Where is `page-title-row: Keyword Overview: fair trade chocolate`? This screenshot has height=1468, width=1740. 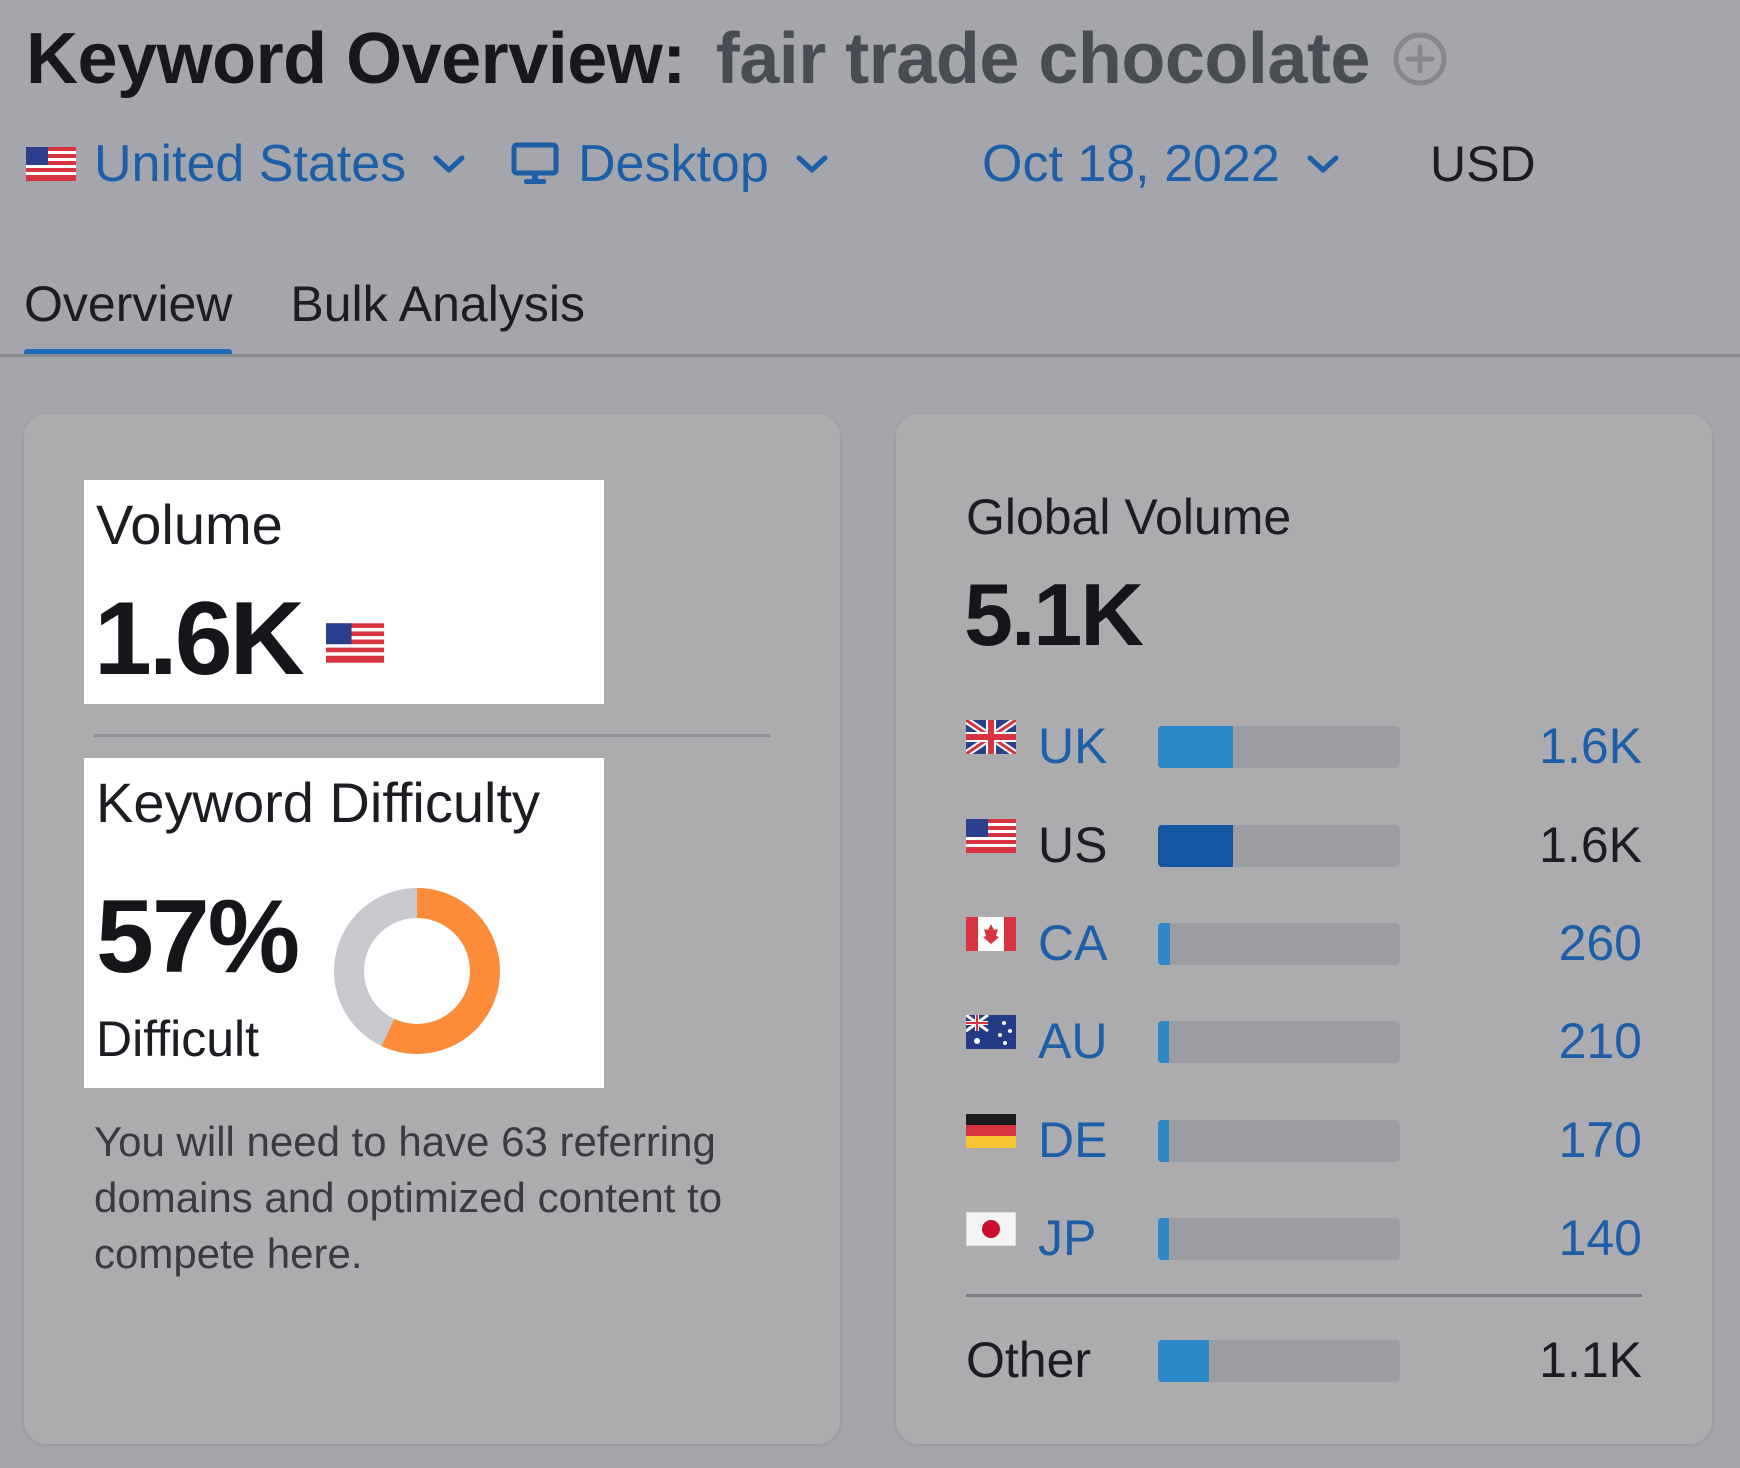 page-title-row: Keyword Overview: fair trade chocolate is located at coordinates (737, 59).